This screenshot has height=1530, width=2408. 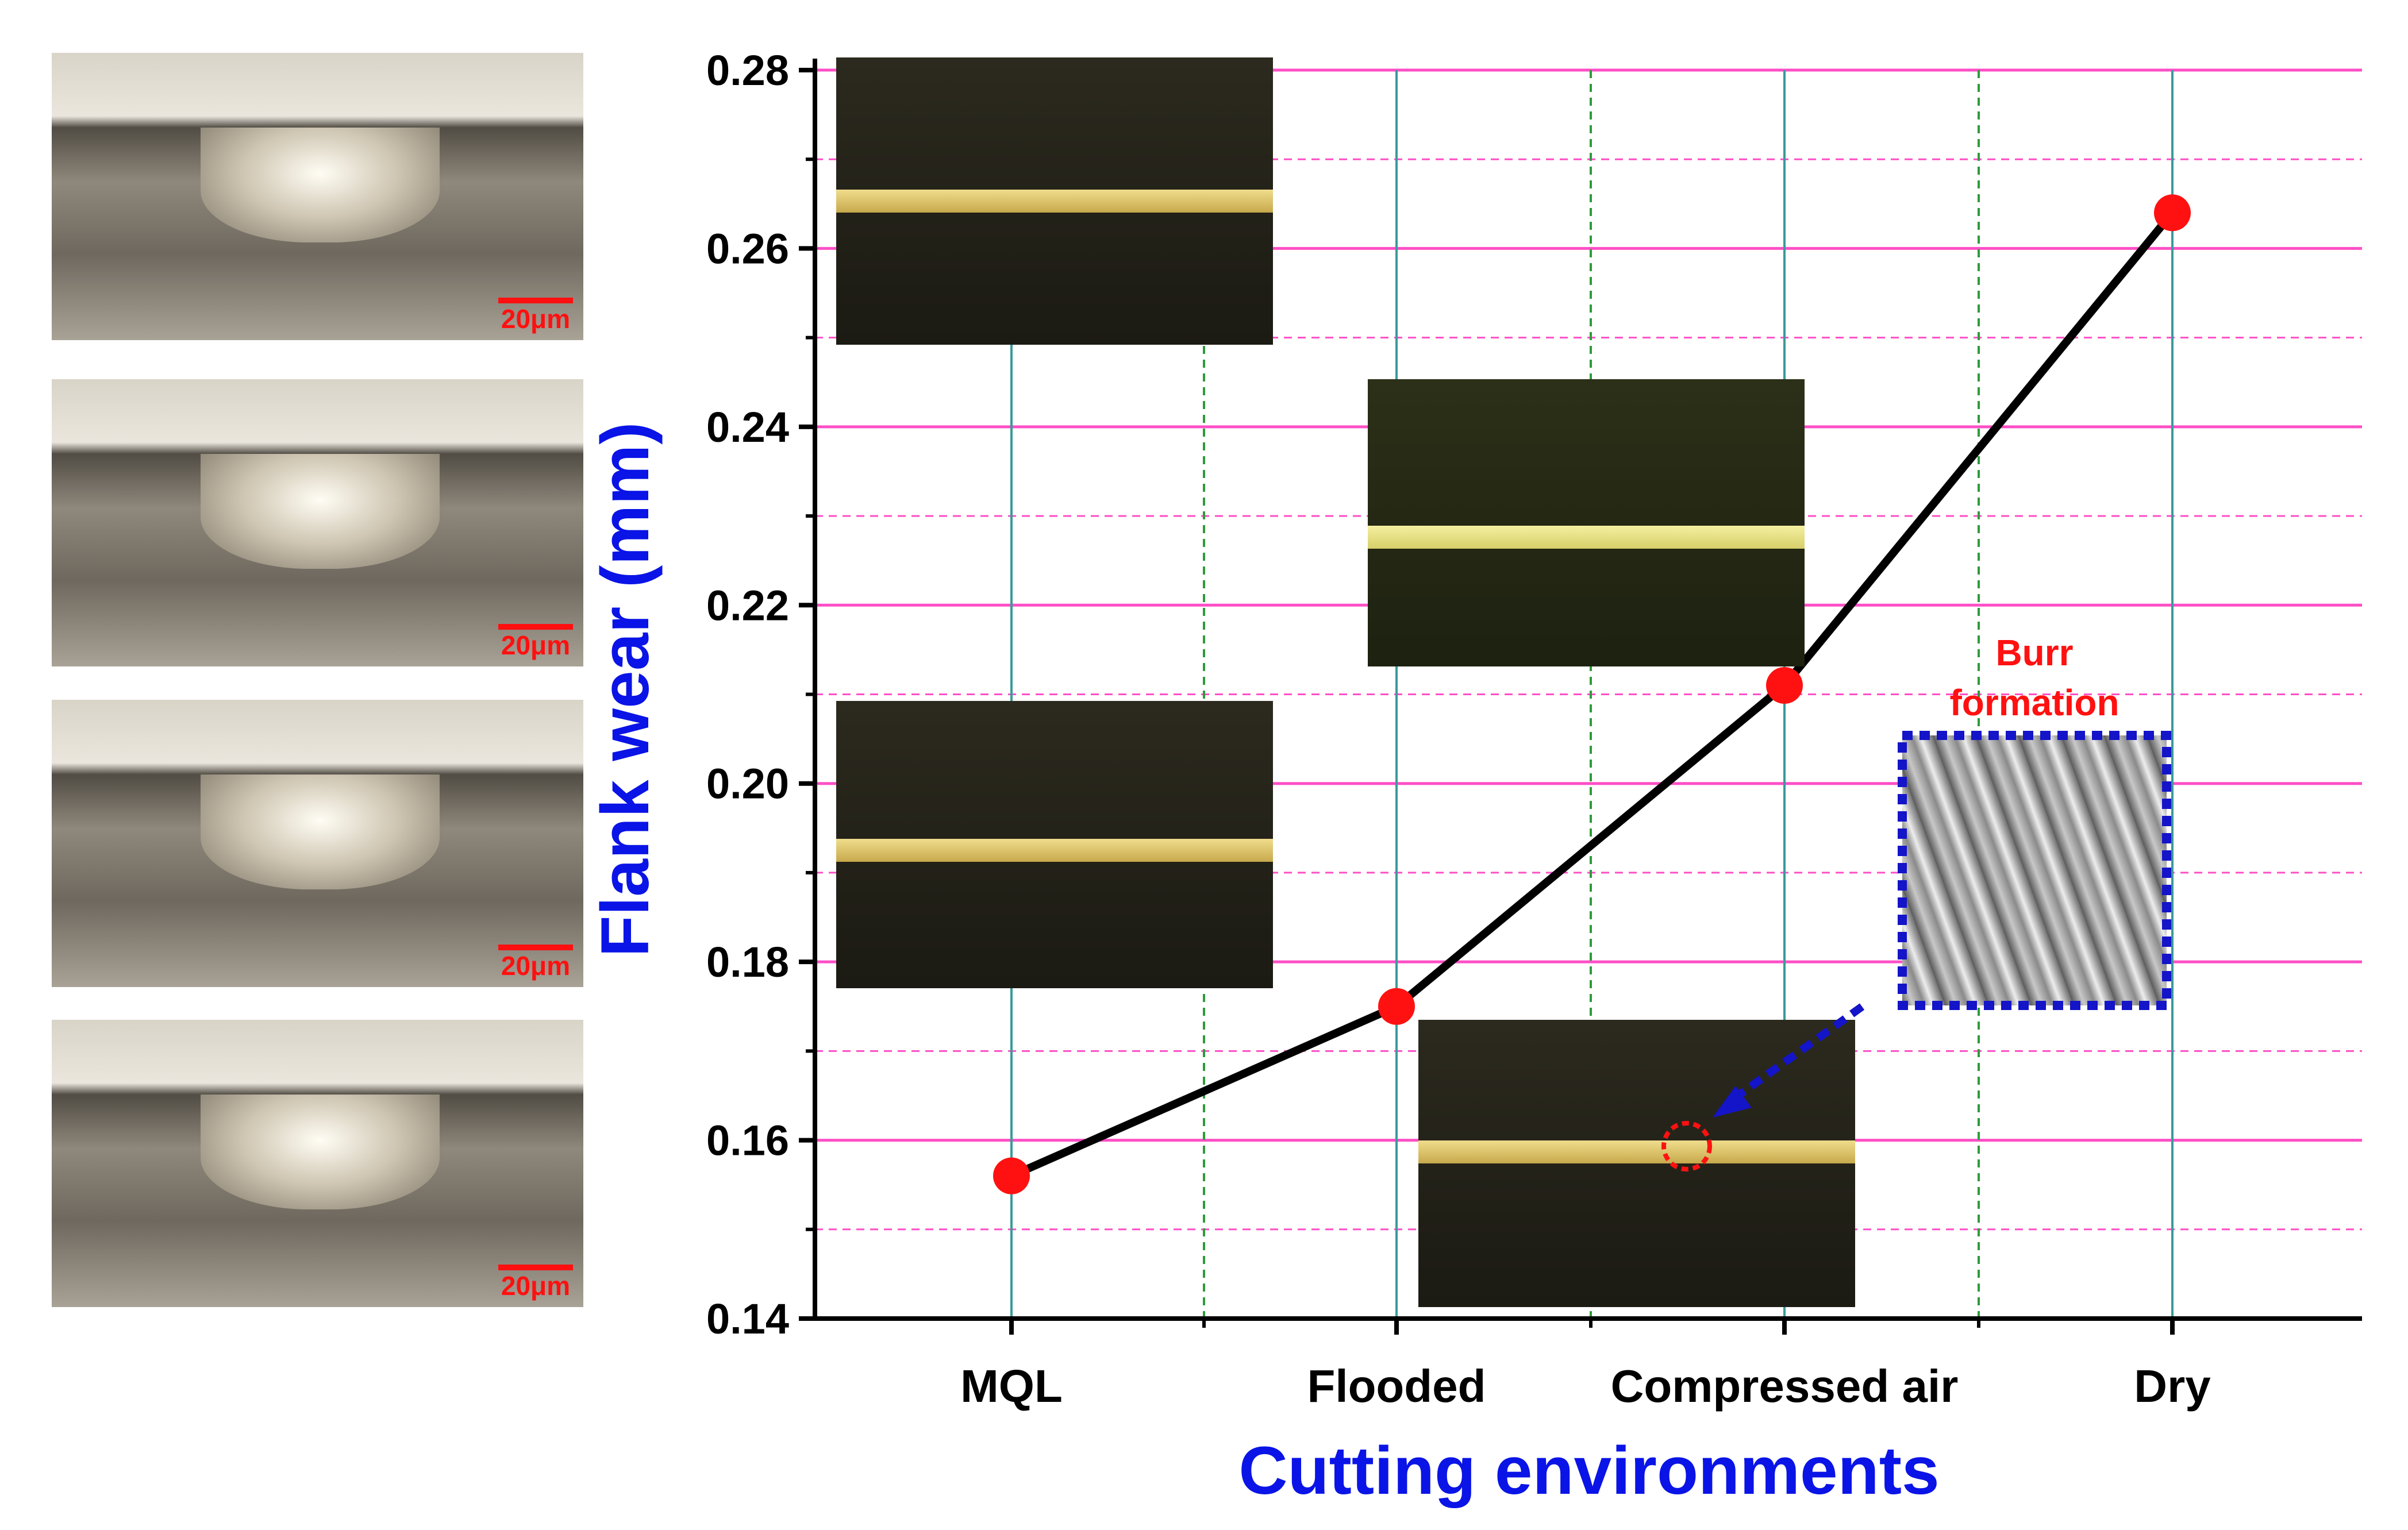 What do you see at coordinates (1784, 685) in the screenshot?
I see `data-point-compressed-air` at bounding box center [1784, 685].